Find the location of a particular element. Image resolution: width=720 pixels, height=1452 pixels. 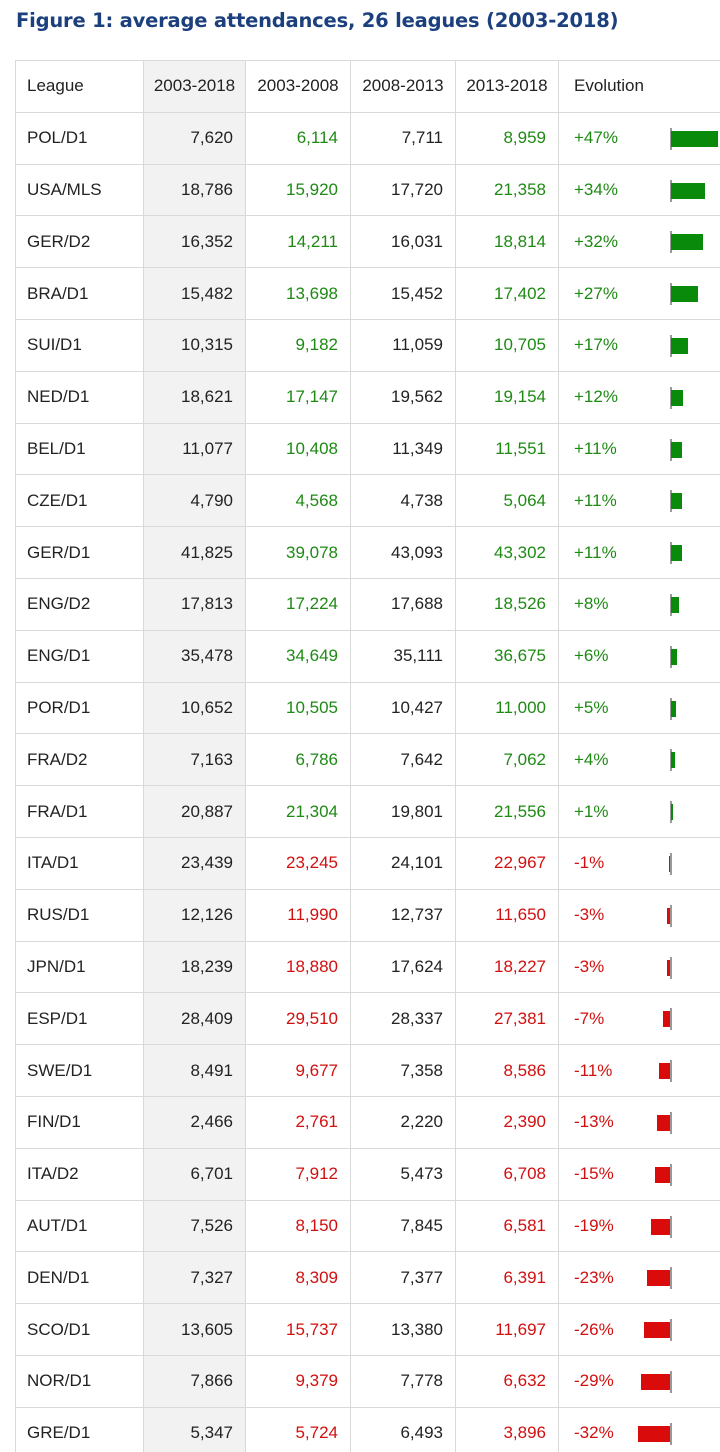

avg-2003-2008-cell: 4,568 is located at coordinates (298, 501).